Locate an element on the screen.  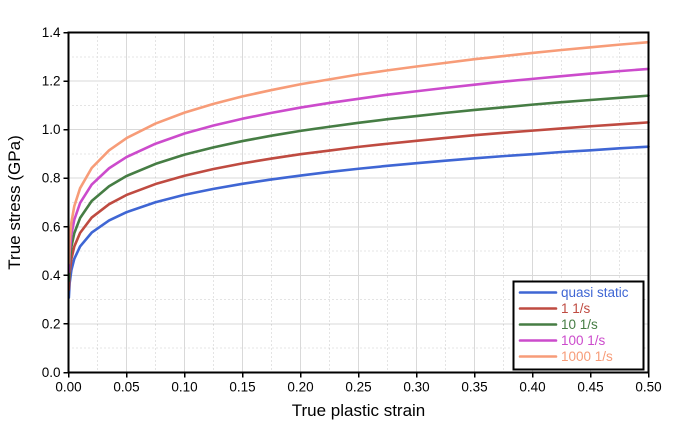
x-tick-label: 0.25 is located at coordinates (358, 387).